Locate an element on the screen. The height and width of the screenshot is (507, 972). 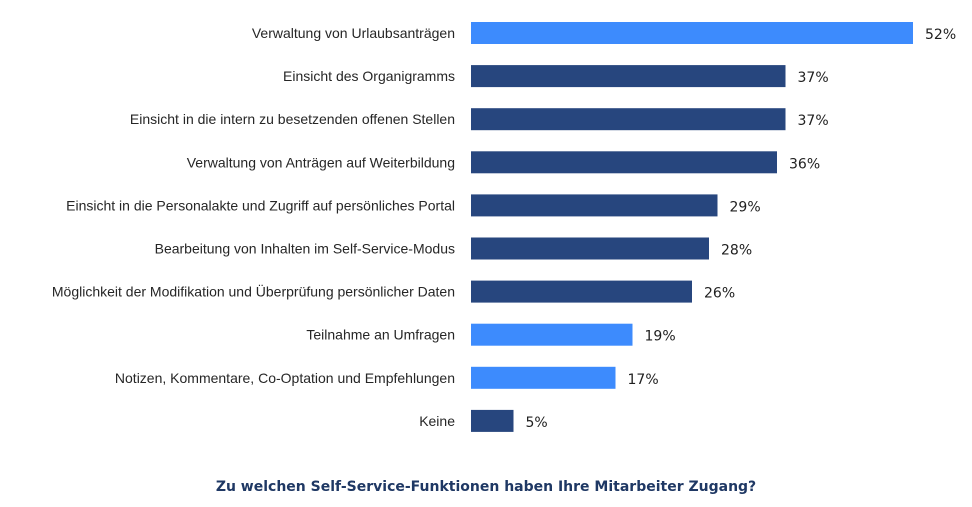
category-label: Keine is located at coordinates (437, 421).